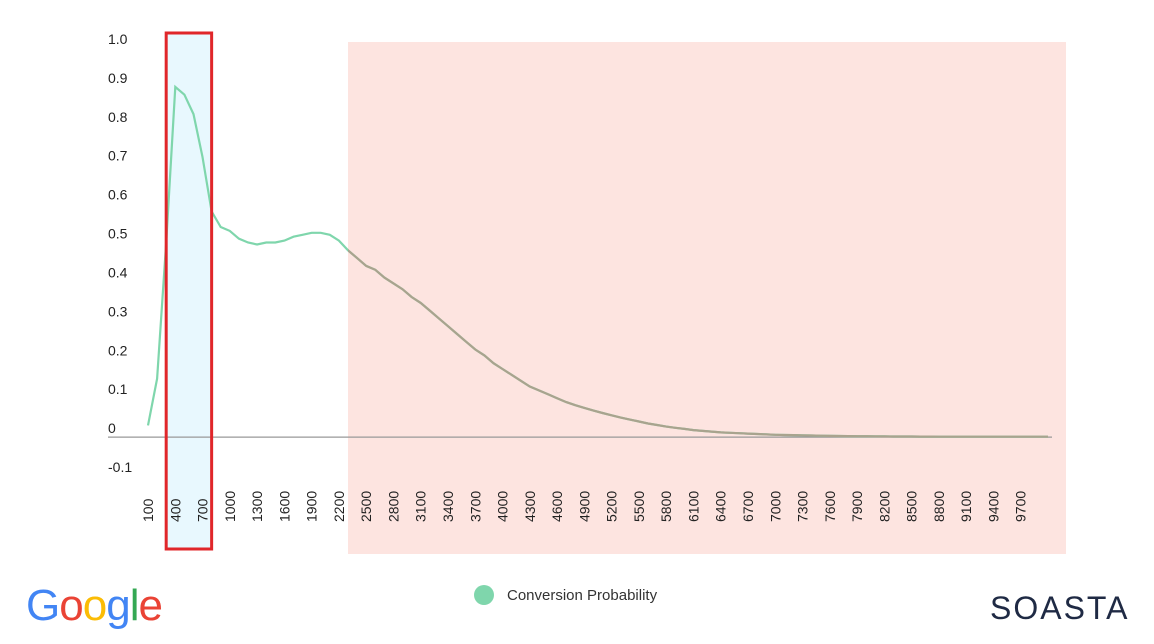 The width and height of the screenshot is (1154, 644). I want to click on y-tick-label: 0, so click(112, 428).